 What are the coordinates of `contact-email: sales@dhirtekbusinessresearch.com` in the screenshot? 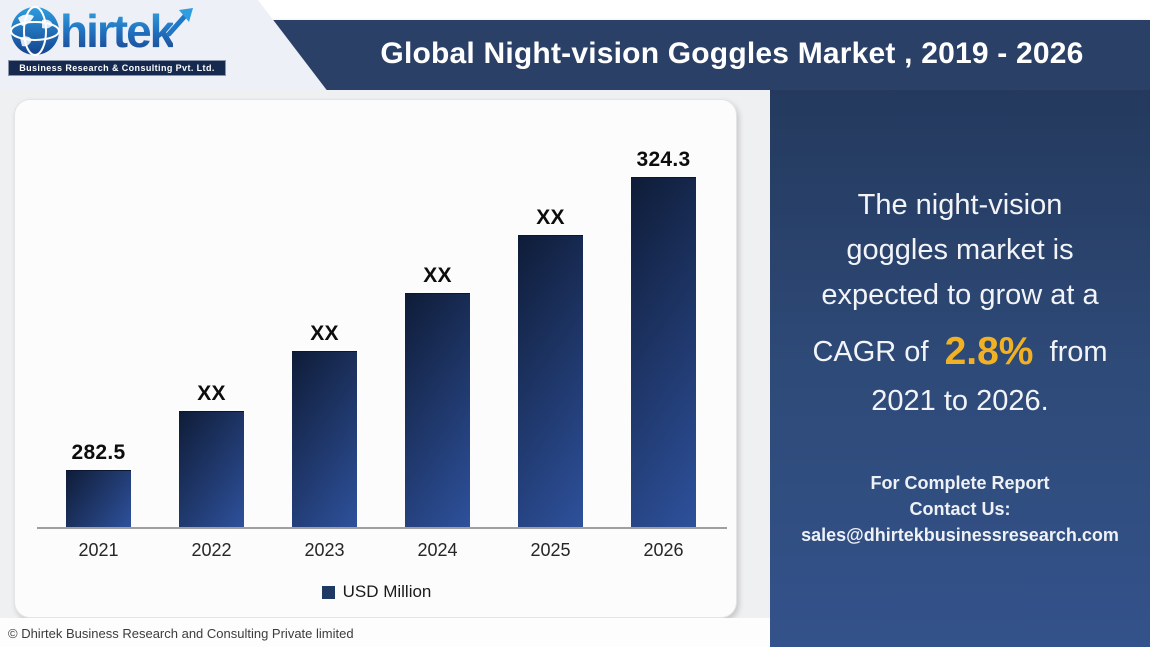 It's located at (960, 535).